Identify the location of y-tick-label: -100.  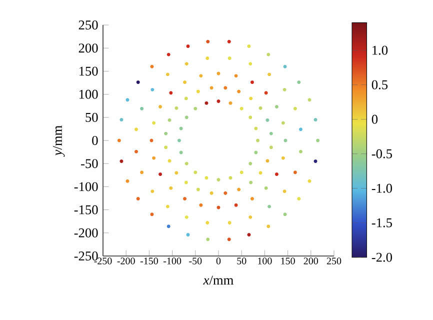
(86, 187).